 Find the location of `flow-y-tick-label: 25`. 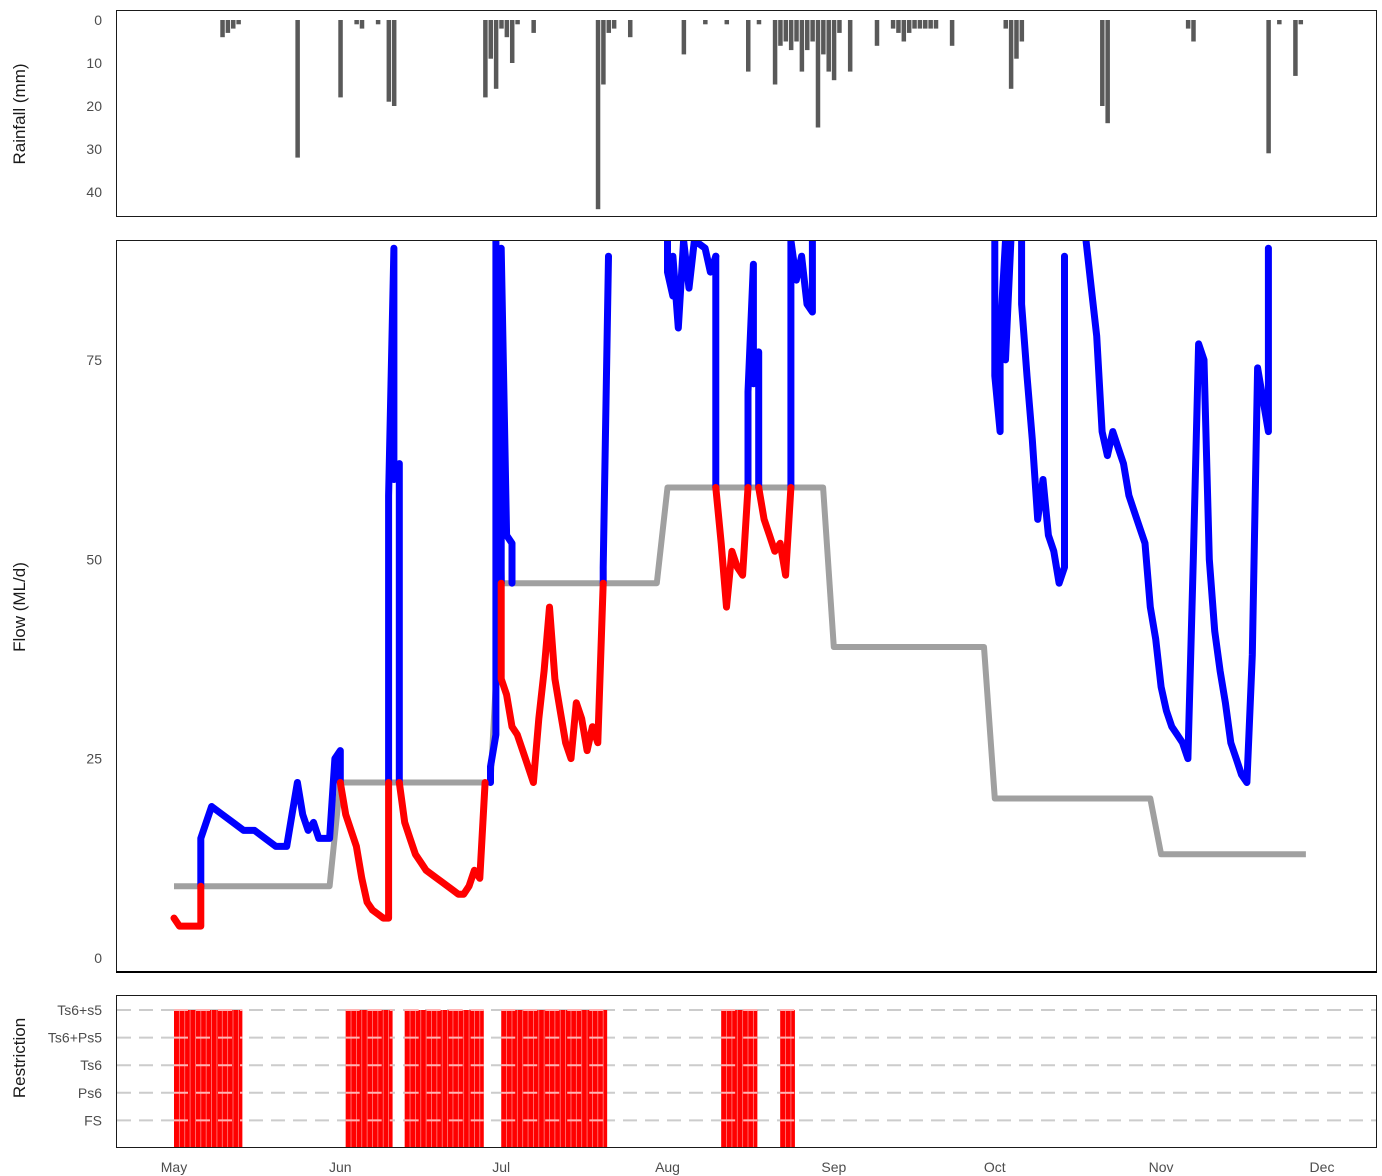

flow-y-tick-label: 25 is located at coordinates (94, 759).